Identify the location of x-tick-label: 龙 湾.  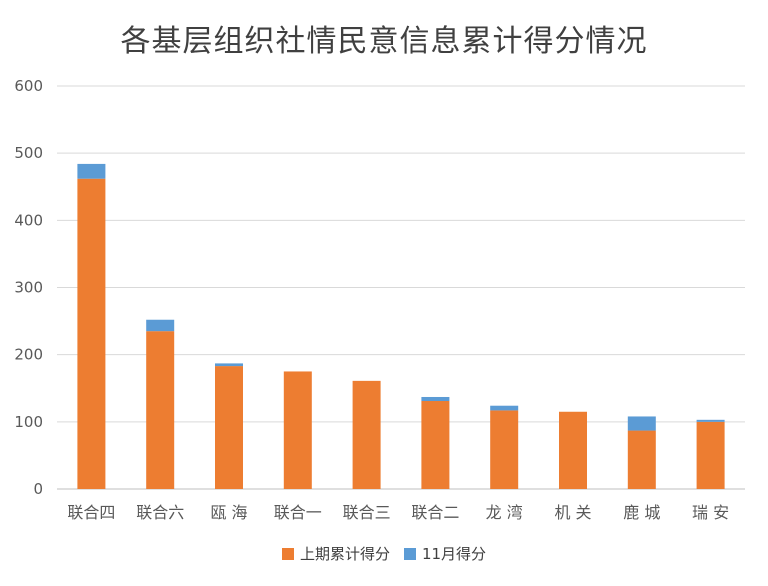
(504, 512).